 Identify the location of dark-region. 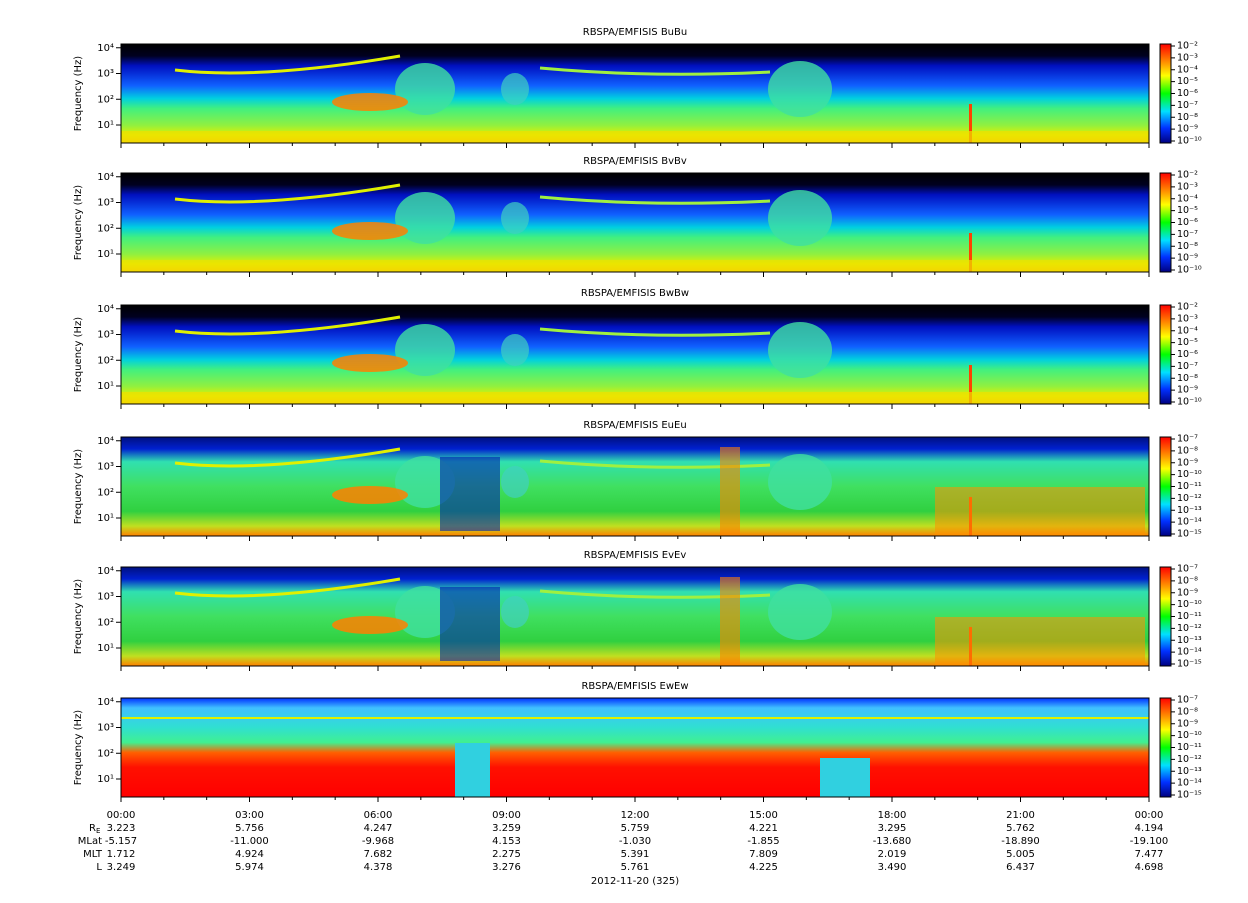
(470, 494).